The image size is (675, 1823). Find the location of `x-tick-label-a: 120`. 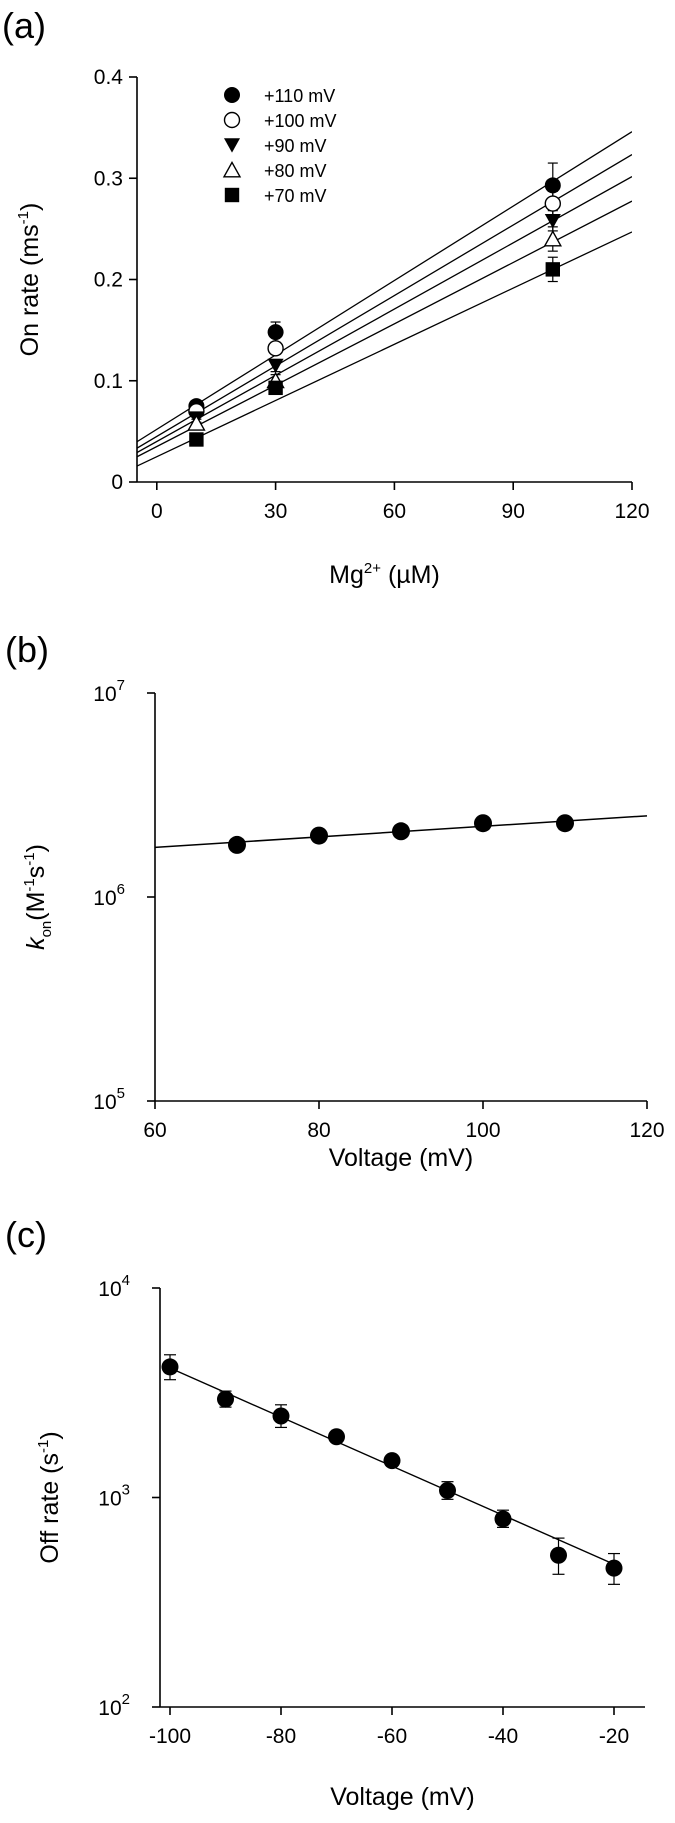

x-tick-label-a: 120 is located at coordinates (631, 511).